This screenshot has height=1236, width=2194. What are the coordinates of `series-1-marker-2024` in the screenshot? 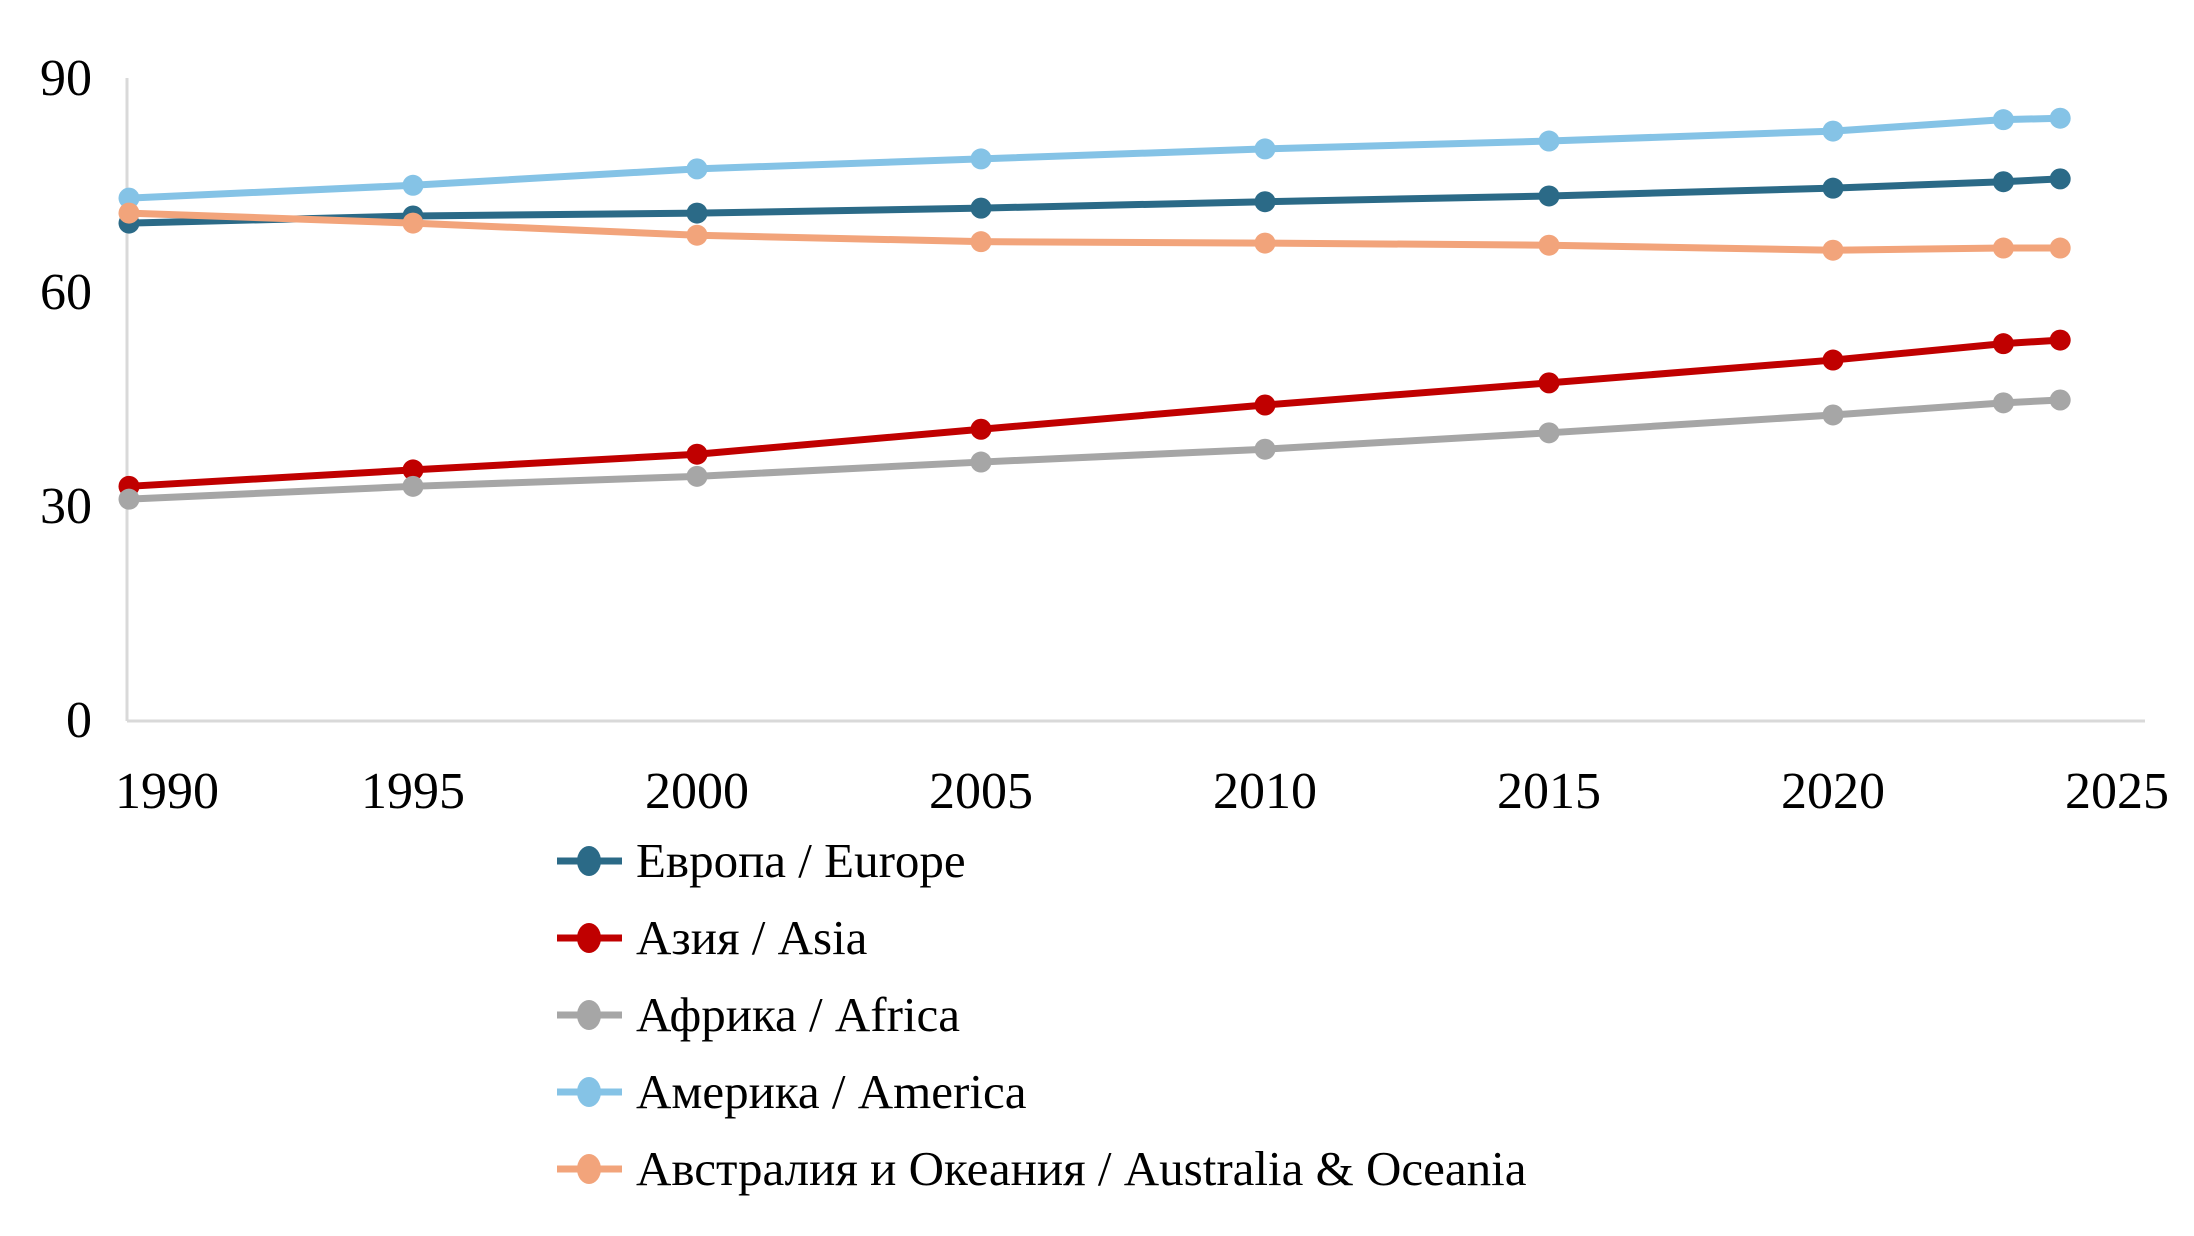 It's located at (2060, 340).